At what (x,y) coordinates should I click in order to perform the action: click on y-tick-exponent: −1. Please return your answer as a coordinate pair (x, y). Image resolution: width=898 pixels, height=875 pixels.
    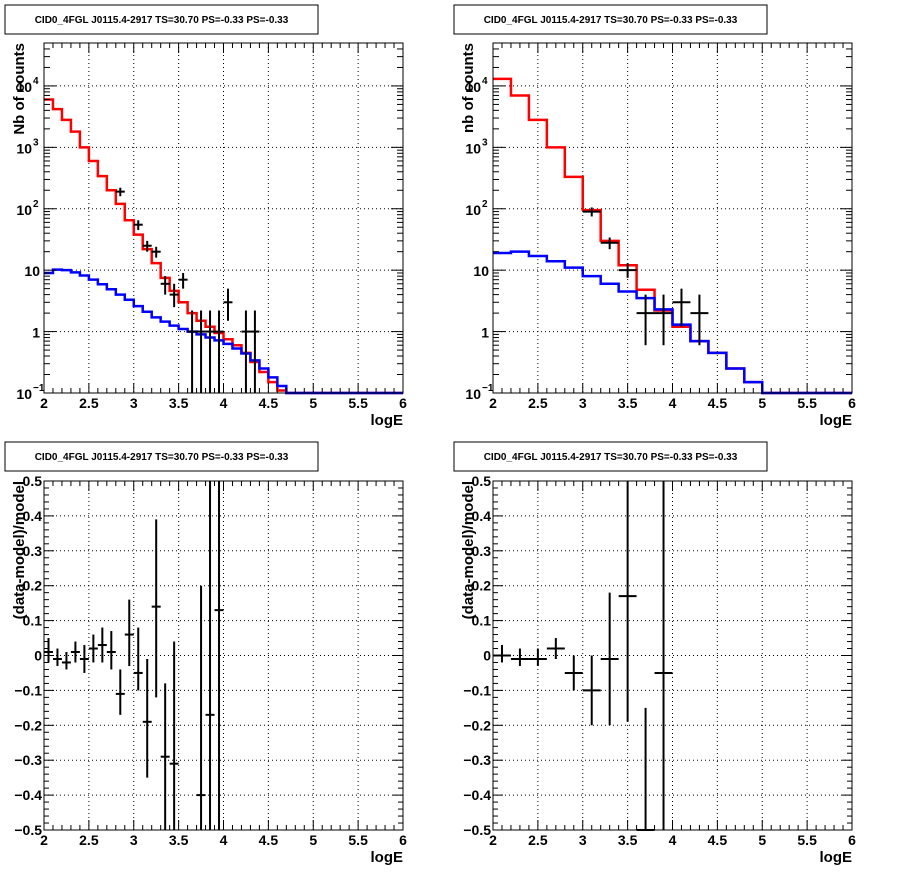
    Looking at the image, I should click on (488, 388).